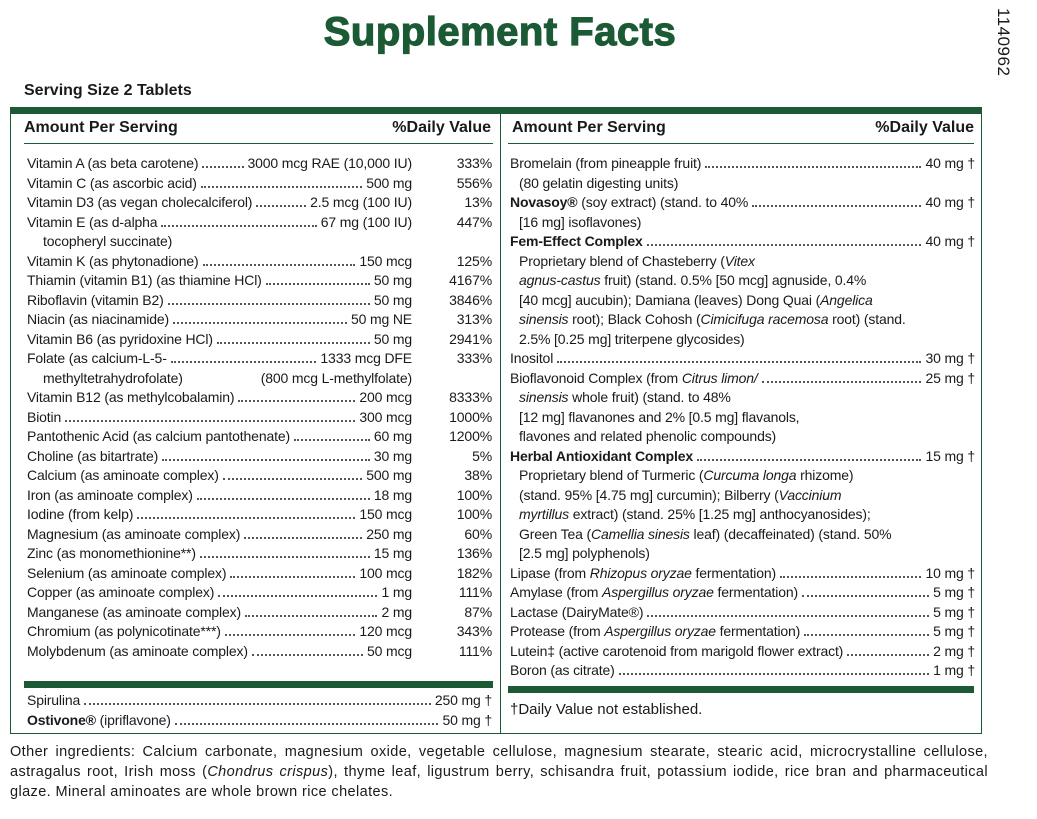 The width and height of the screenshot is (1037, 819). What do you see at coordinates (389, 533) in the screenshot?
I see `amount: 250 mg` at bounding box center [389, 533].